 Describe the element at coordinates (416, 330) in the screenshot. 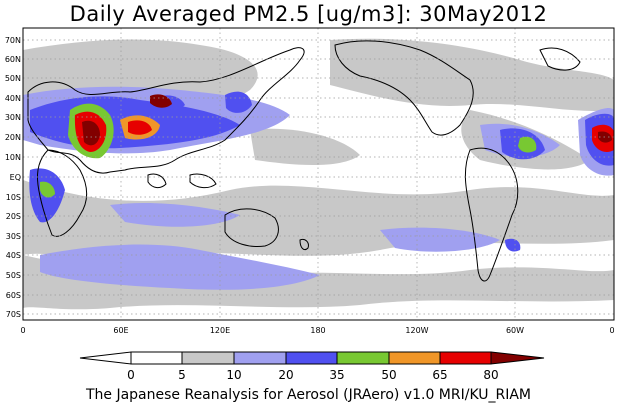

I see `lon-label: 120W` at that location.